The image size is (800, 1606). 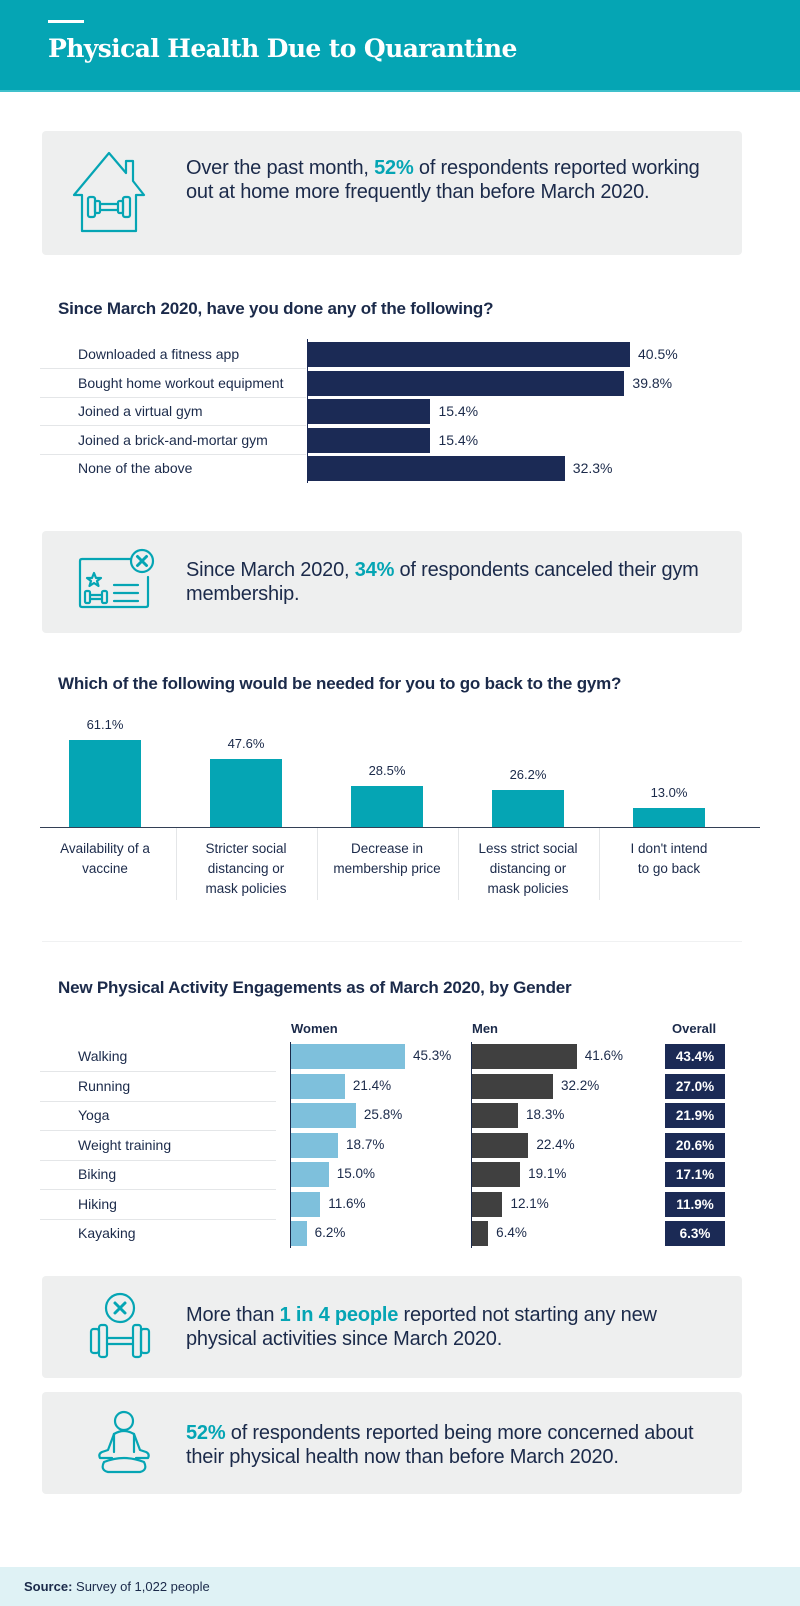 What do you see at coordinates (695, 1115) in the screenshot?
I see `overall-value-badge: 21.9%` at bounding box center [695, 1115].